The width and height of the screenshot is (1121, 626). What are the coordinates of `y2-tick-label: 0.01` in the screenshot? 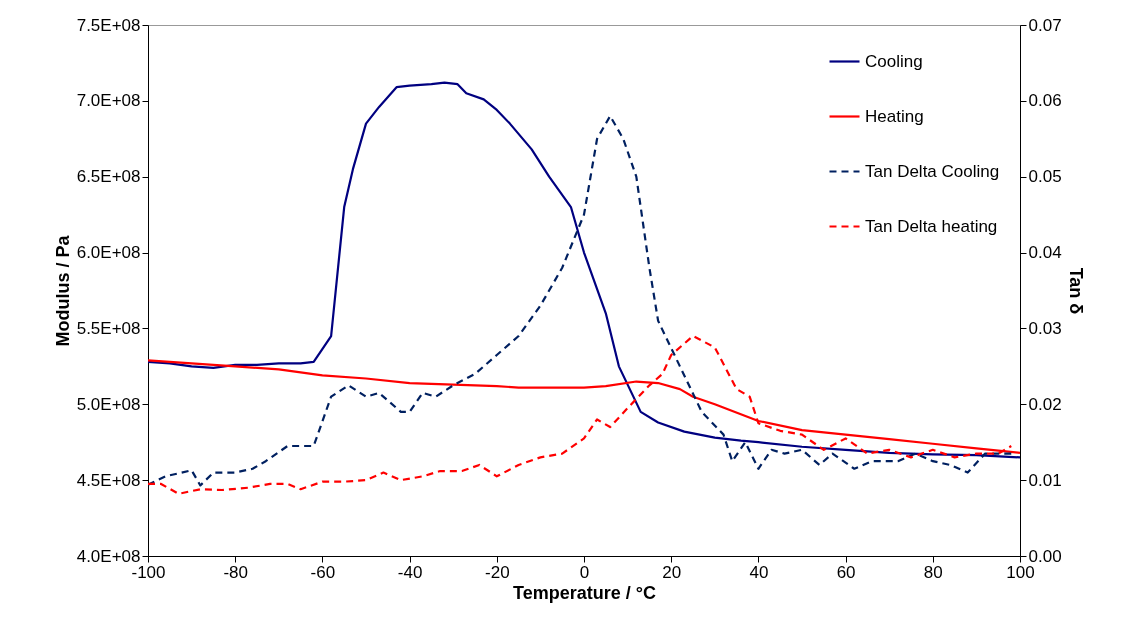 It's located at (1045, 480).